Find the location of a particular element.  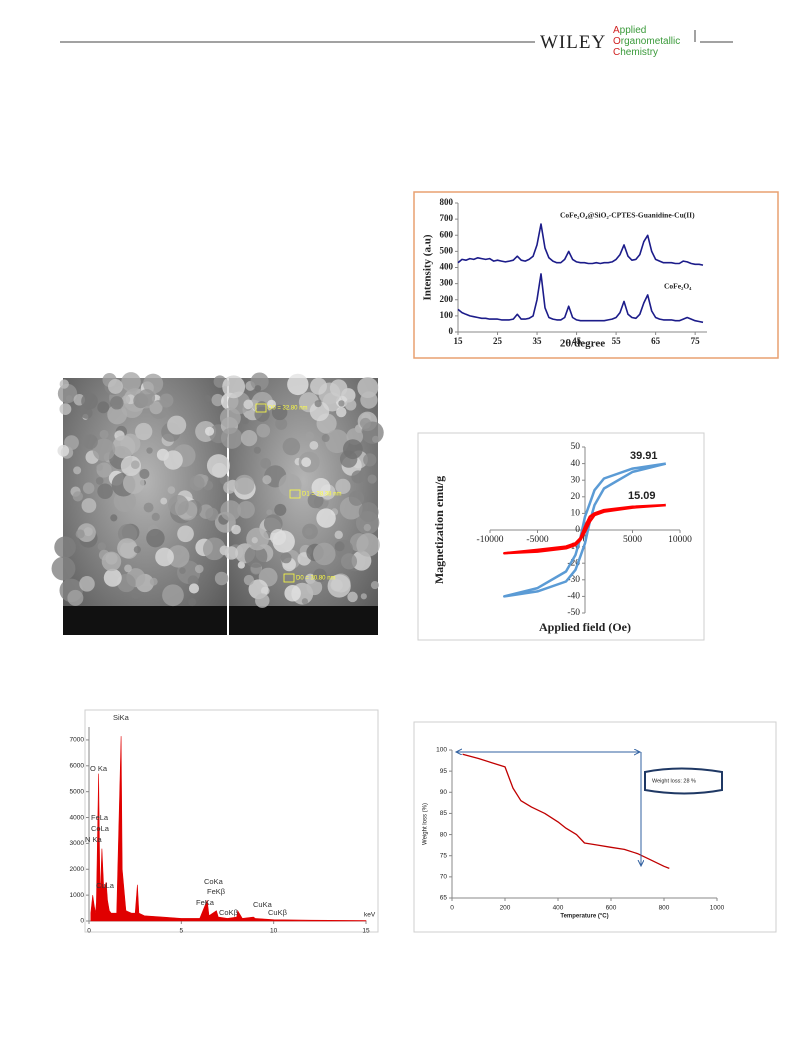

x-tick-label: 35 is located at coordinates (538, 341).